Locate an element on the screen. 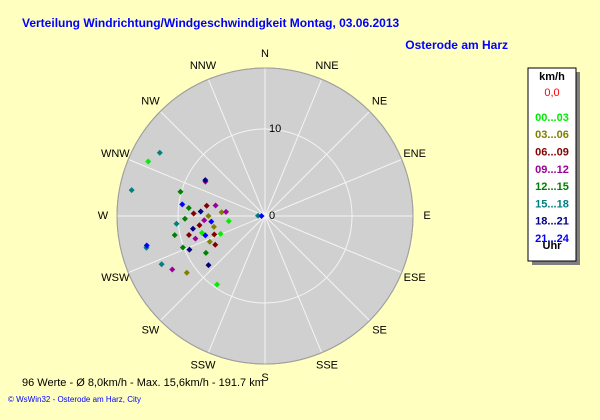  direction-label: E is located at coordinates (426, 216).